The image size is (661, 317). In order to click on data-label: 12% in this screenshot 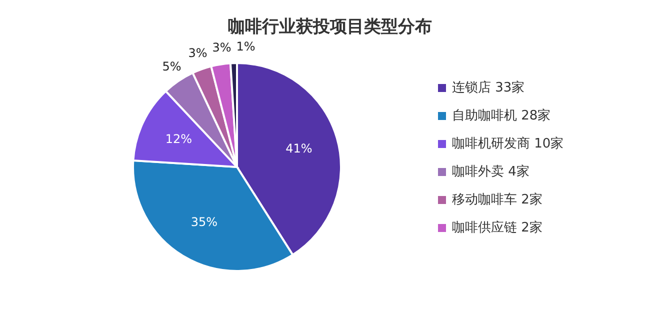, I will do `click(178, 139)`.